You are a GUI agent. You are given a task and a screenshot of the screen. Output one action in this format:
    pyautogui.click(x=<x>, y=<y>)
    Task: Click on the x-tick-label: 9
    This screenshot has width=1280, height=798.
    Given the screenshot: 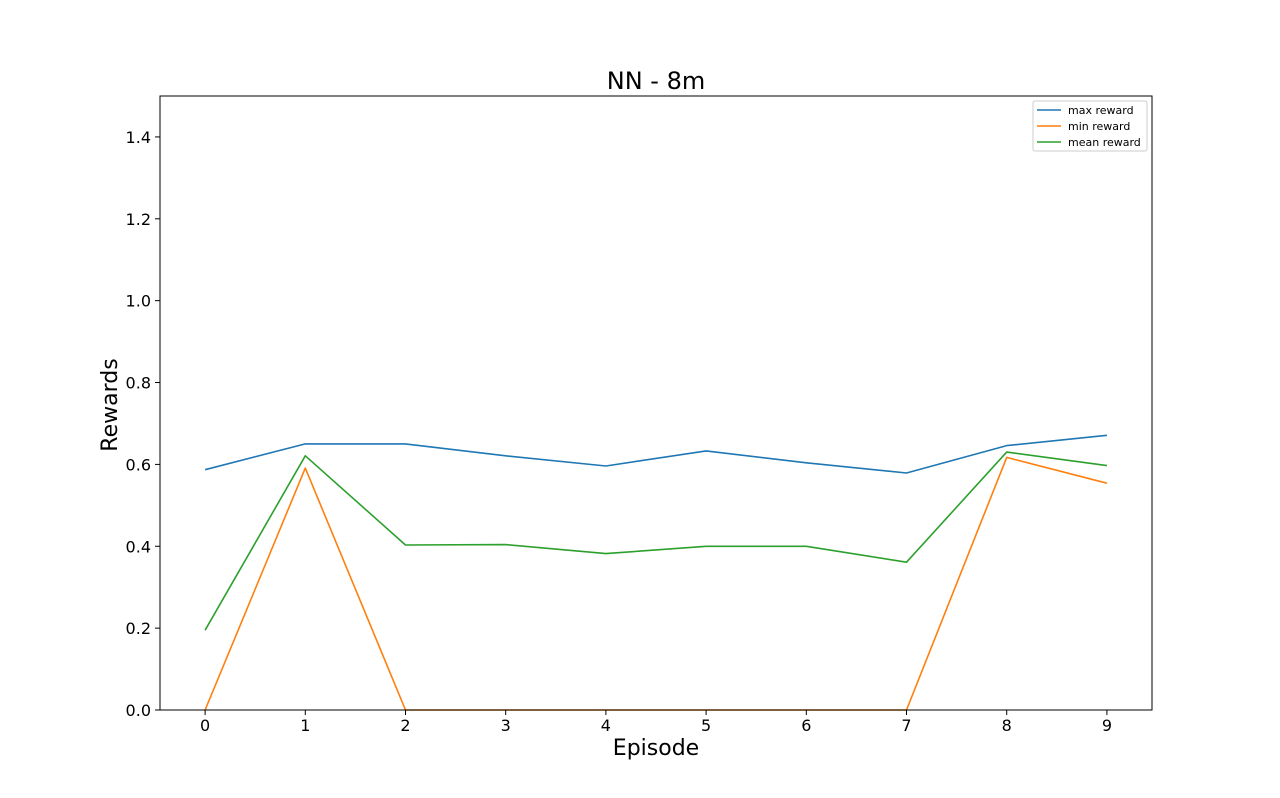 What is the action you would take?
    pyautogui.click(x=1107, y=725)
    